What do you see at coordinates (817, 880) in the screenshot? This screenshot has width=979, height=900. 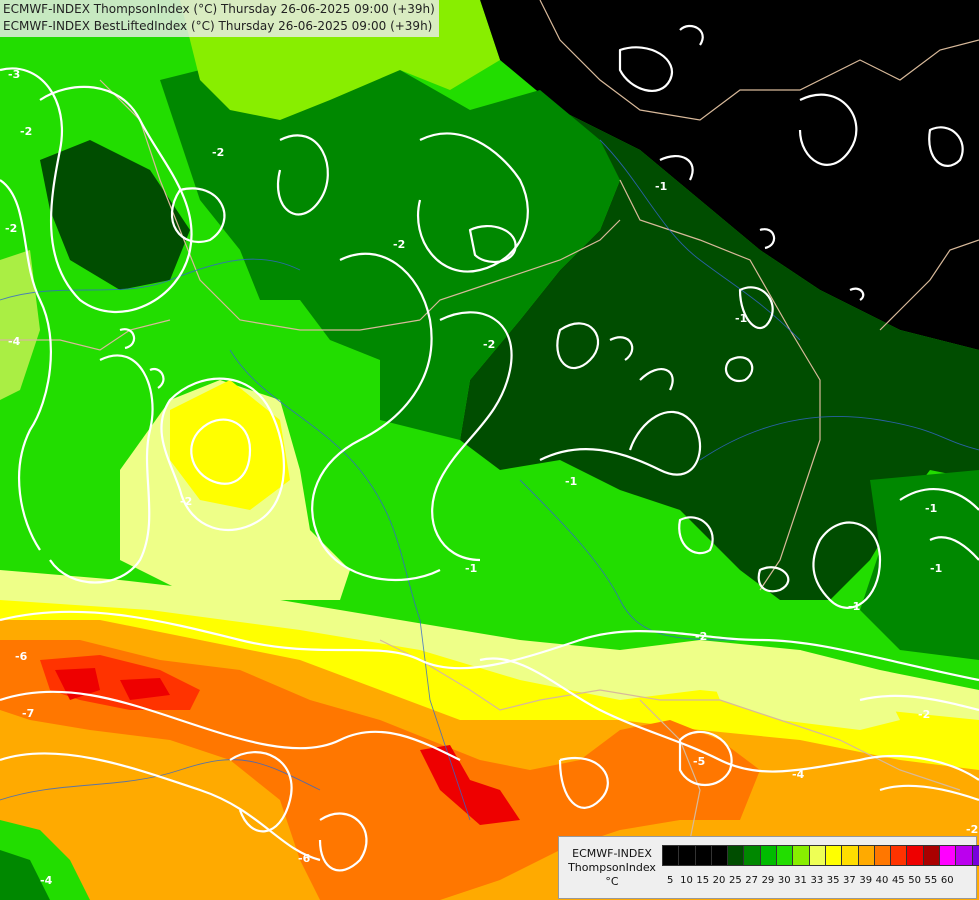 I see `legend-tick-label: 33` at bounding box center [817, 880].